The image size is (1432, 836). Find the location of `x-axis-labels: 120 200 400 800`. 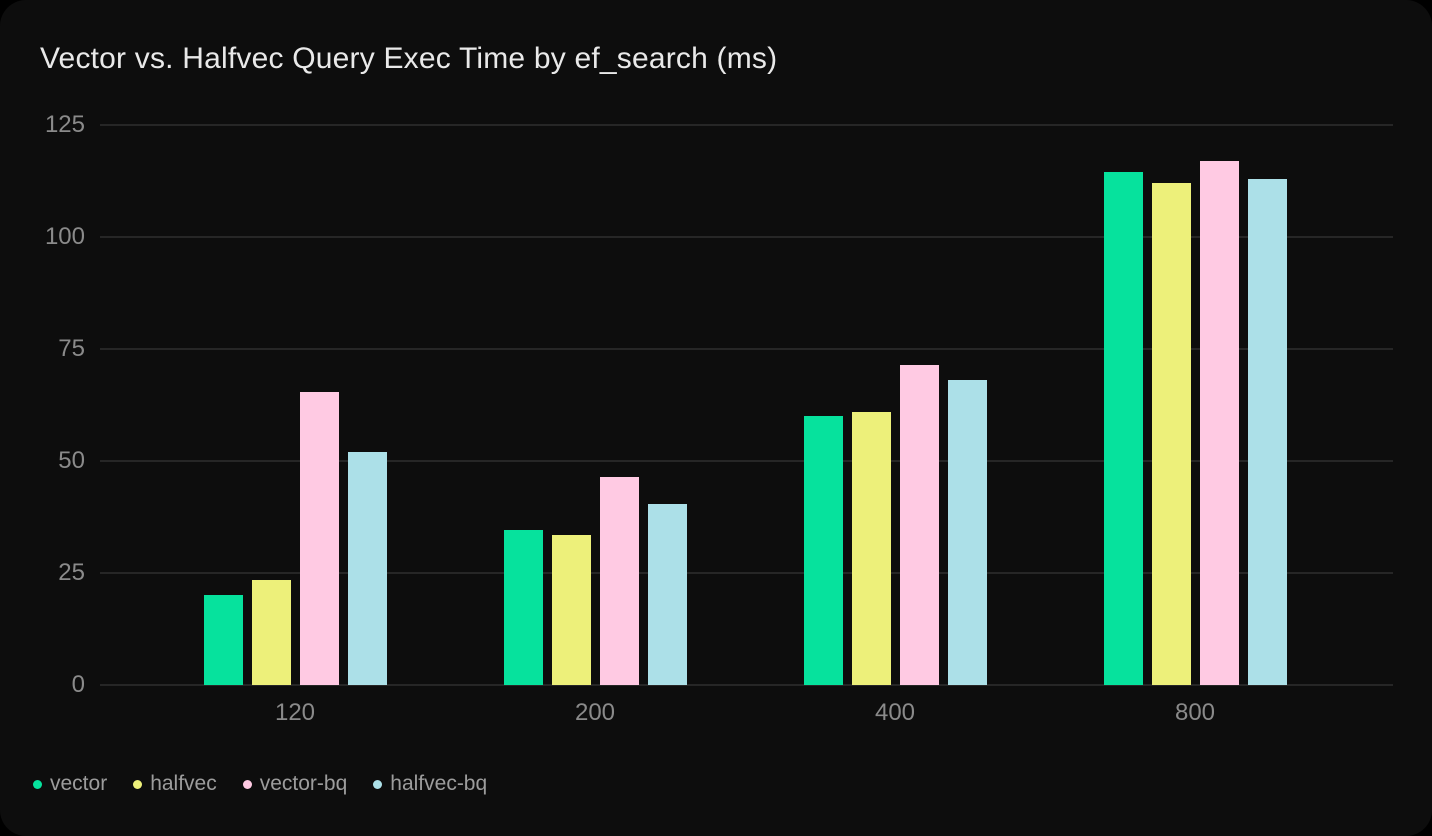

x-axis-labels: 120 200 400 800 is located at coordinates (745, 713).